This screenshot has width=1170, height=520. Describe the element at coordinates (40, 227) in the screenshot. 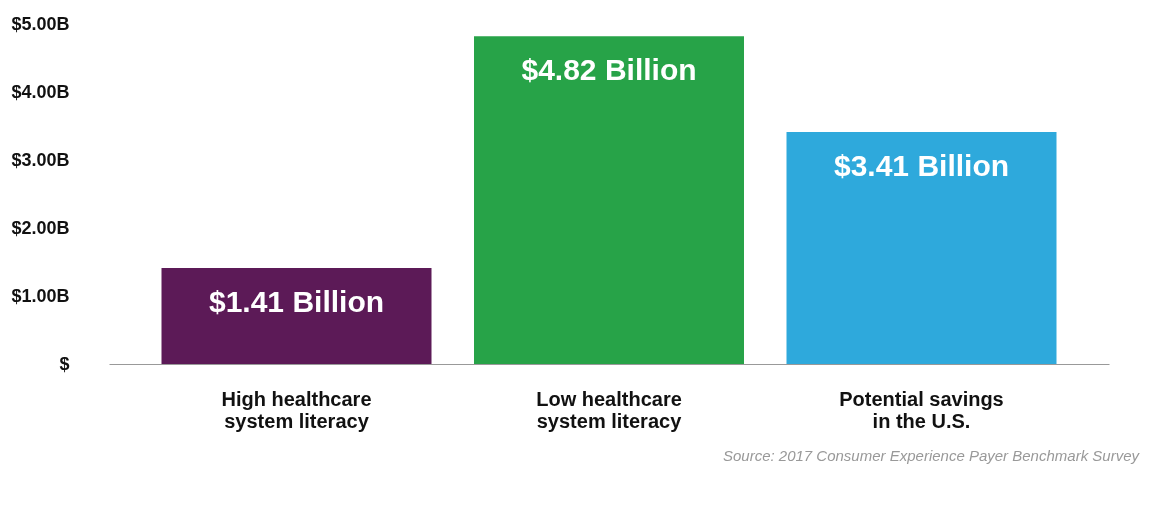

I see `y-tick-label: $2.00B` at that location.